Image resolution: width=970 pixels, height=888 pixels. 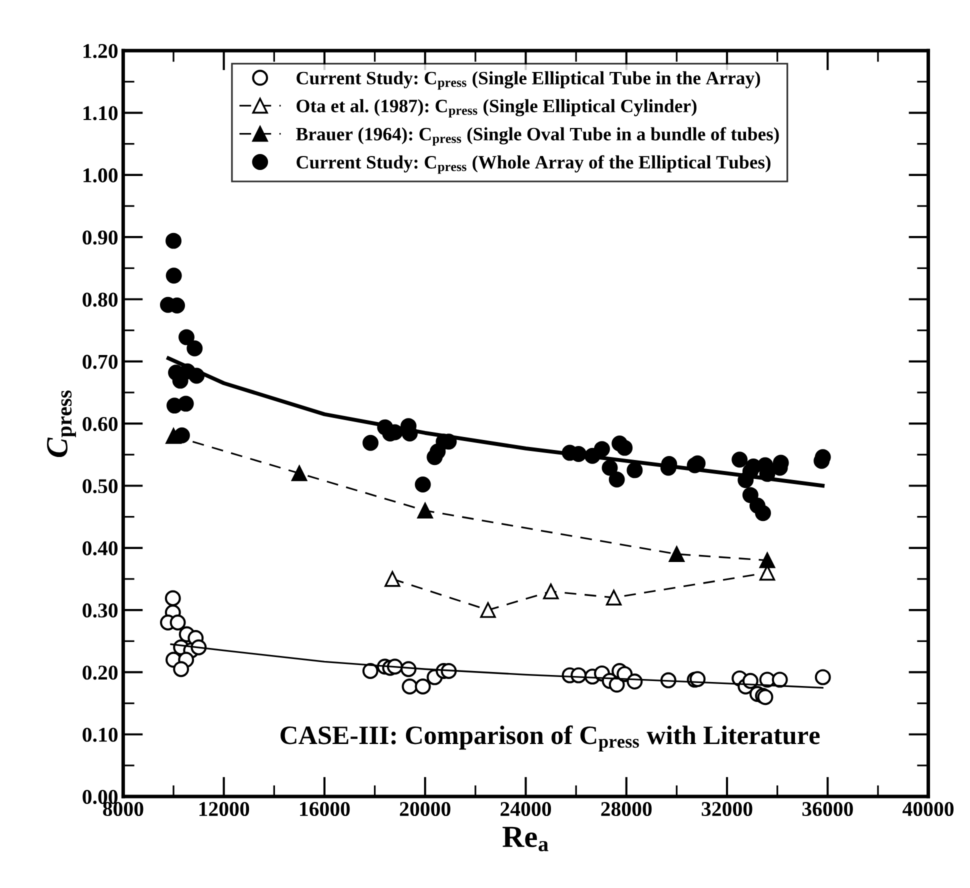 What do you see at coordinates (100, 673) in the screenshot?
I see `y-tick-label: 0.20` at bounding box center [100, 673].